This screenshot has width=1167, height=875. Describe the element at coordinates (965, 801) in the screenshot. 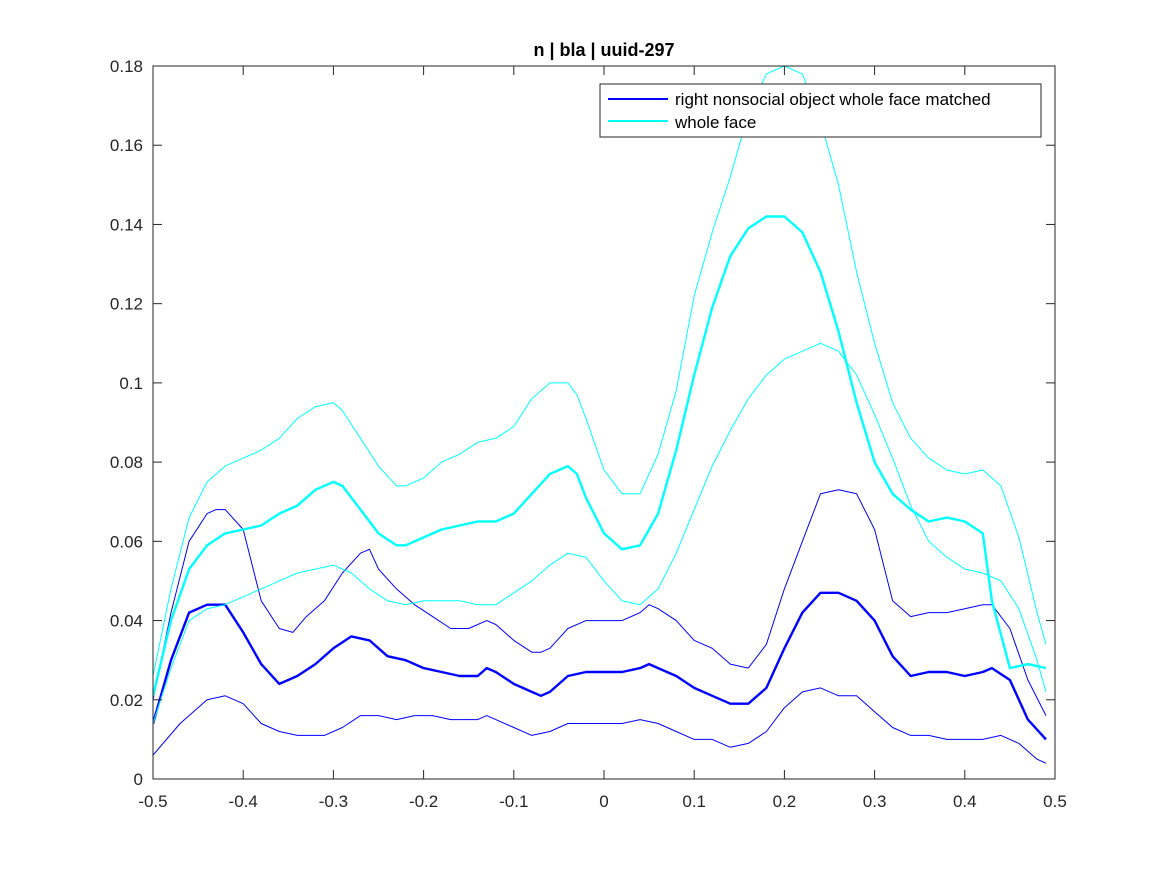

I see `x-tick-label: 0.4` at that location.